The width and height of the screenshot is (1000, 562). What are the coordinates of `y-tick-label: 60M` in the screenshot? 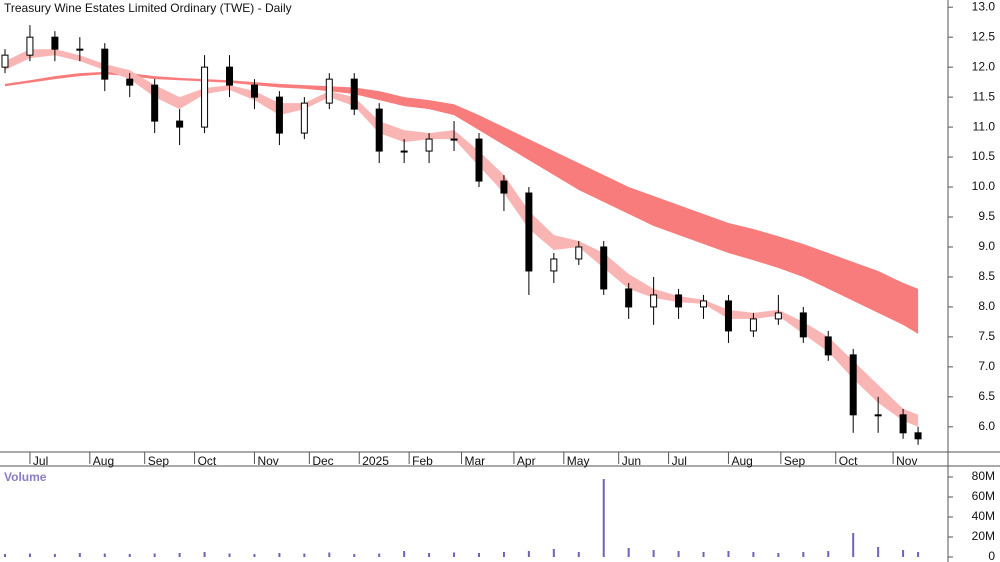 It's located at (983, 496).